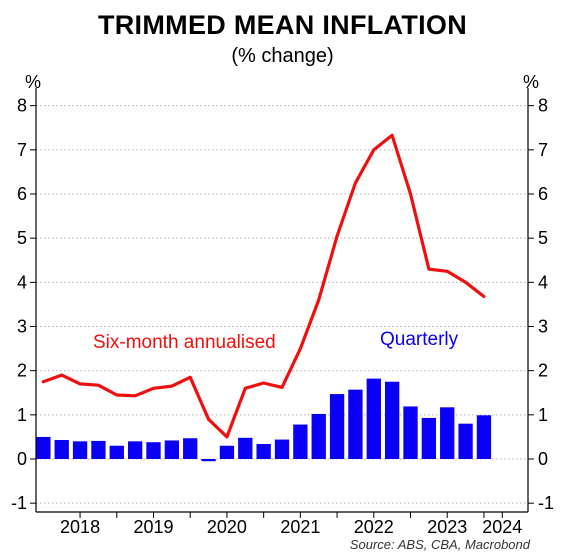 The image size is (565, 556). I want to click on y-axis-label-right: %, so click(531, 82).